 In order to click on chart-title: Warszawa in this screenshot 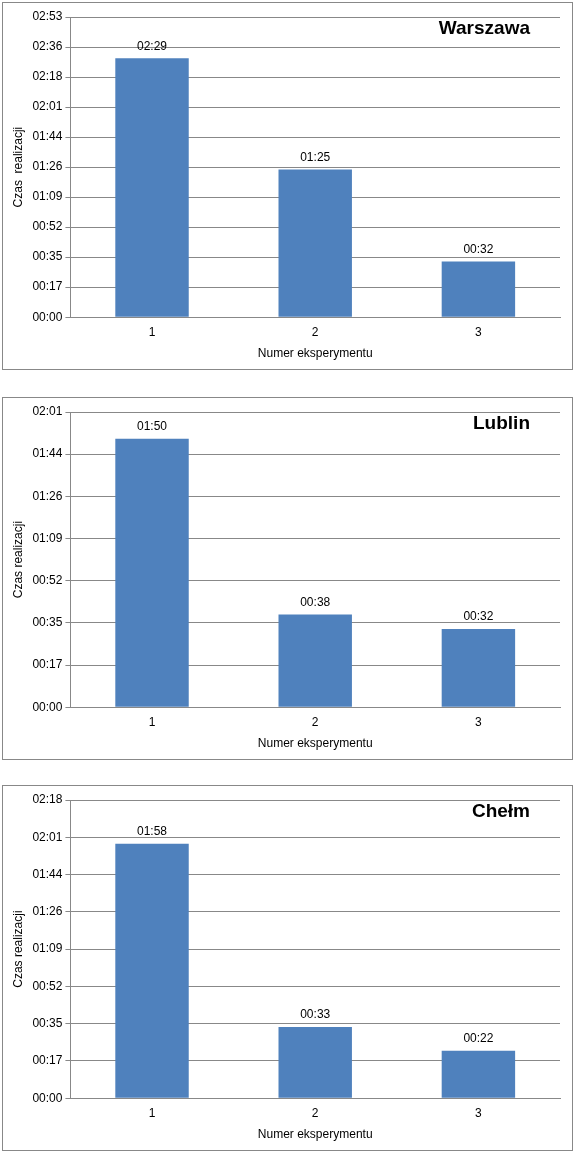, I will do `click(484, 27)`.